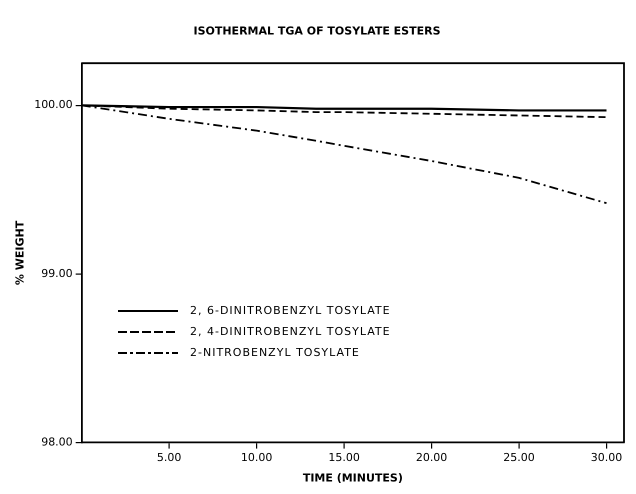  I want to click on y-axis-title: % WEIGHT, so click(19, 253).